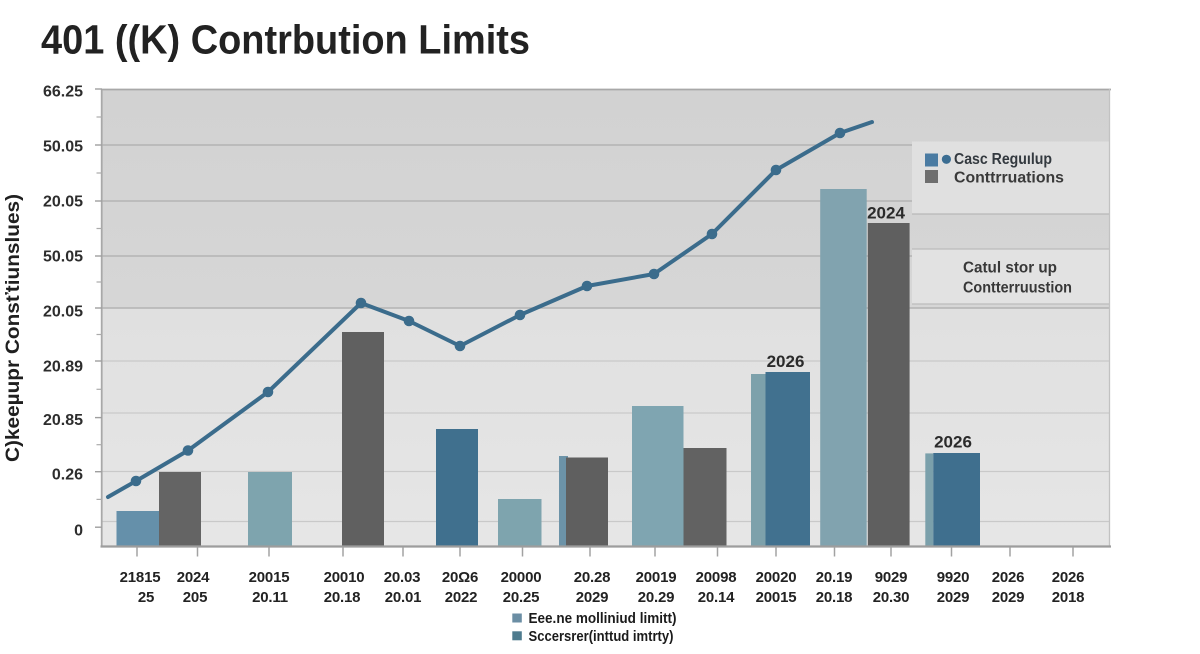  I want to click on svg-text: 20.14, so click(716, 597).